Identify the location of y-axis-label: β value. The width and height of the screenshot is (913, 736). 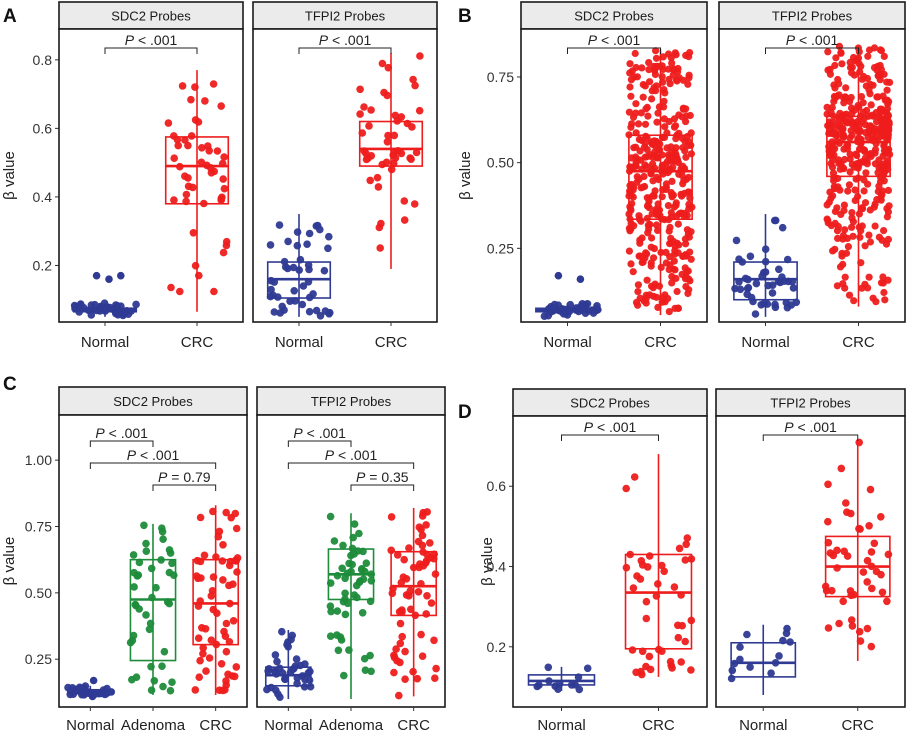
(465, 175).